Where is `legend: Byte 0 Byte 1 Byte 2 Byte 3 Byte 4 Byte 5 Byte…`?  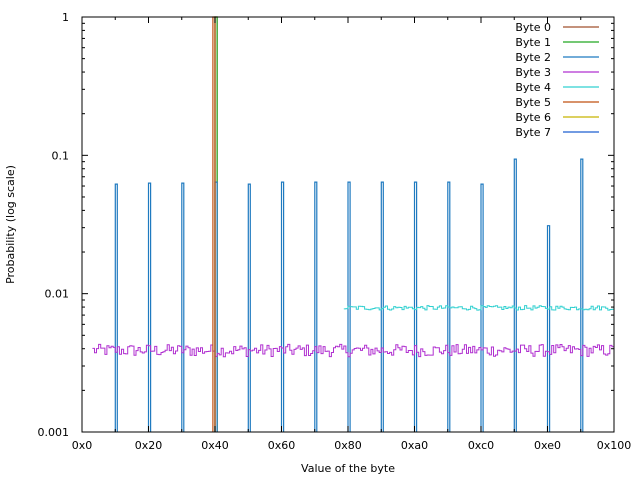 legend: Byte 0 Byte 1 Byte 2 Byte 3 Byte 4 Byte 5 Byte… is located at coordinates (557, 80).